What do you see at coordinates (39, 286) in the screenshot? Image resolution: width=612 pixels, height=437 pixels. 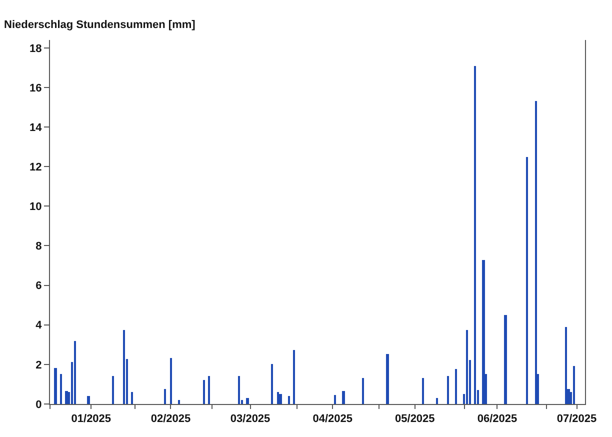 I see `y-tick-label: 6` at bounding box center [39, 286].